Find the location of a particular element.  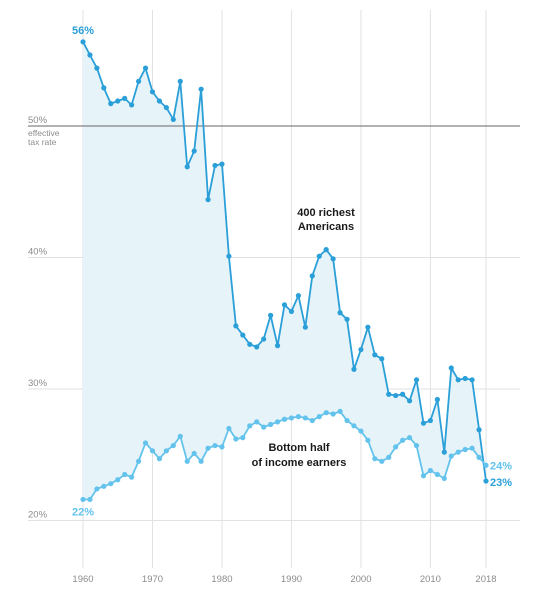

y-tick-label: 30% is located at coordinates (38, 383).